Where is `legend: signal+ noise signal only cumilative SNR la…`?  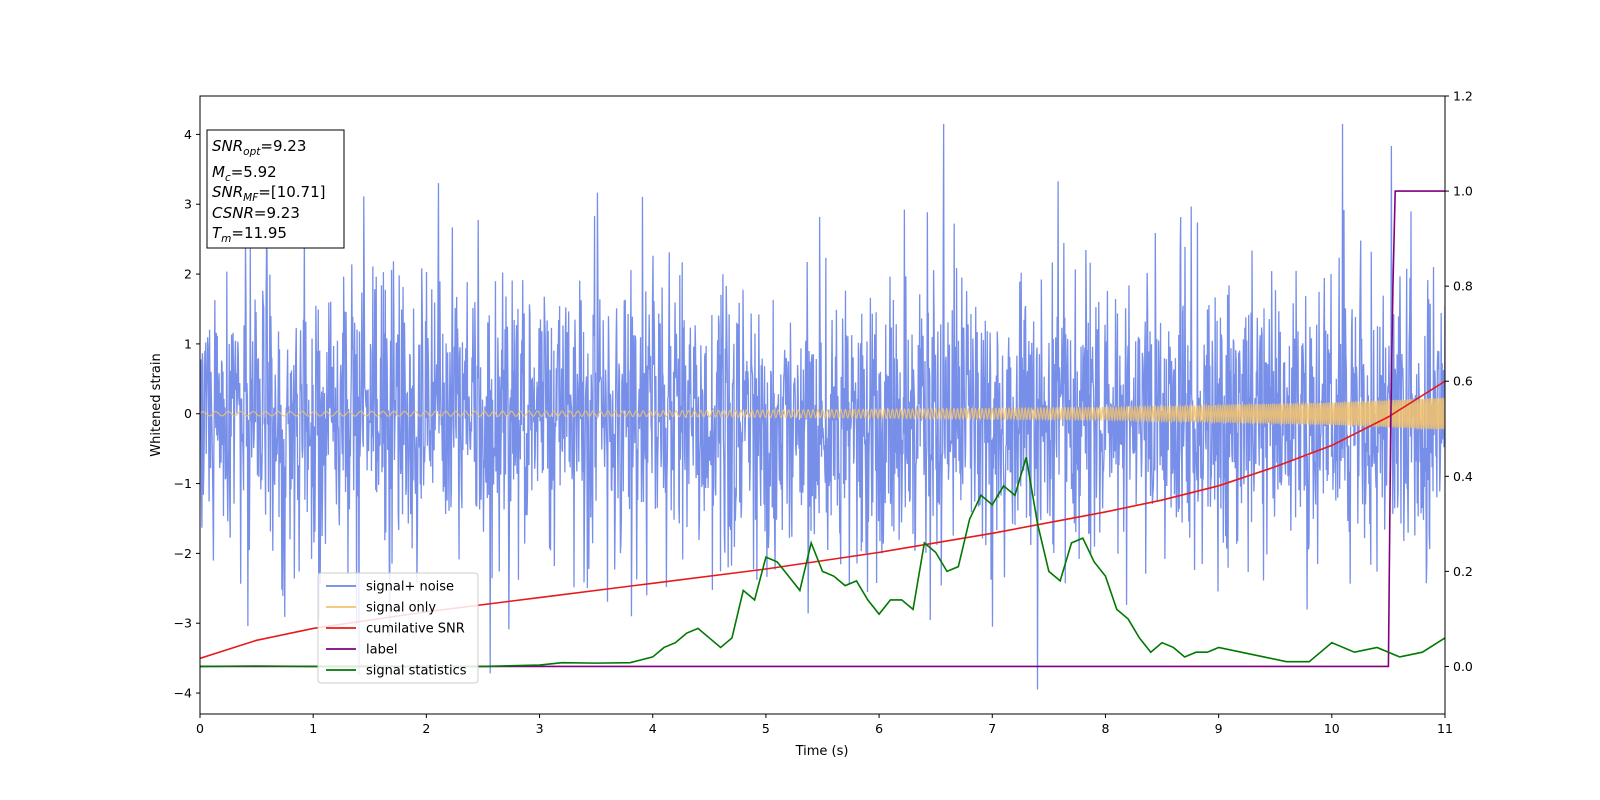
legend: signal+ noise signal only cumilative SNR la… is located at coordinates (398, 628).